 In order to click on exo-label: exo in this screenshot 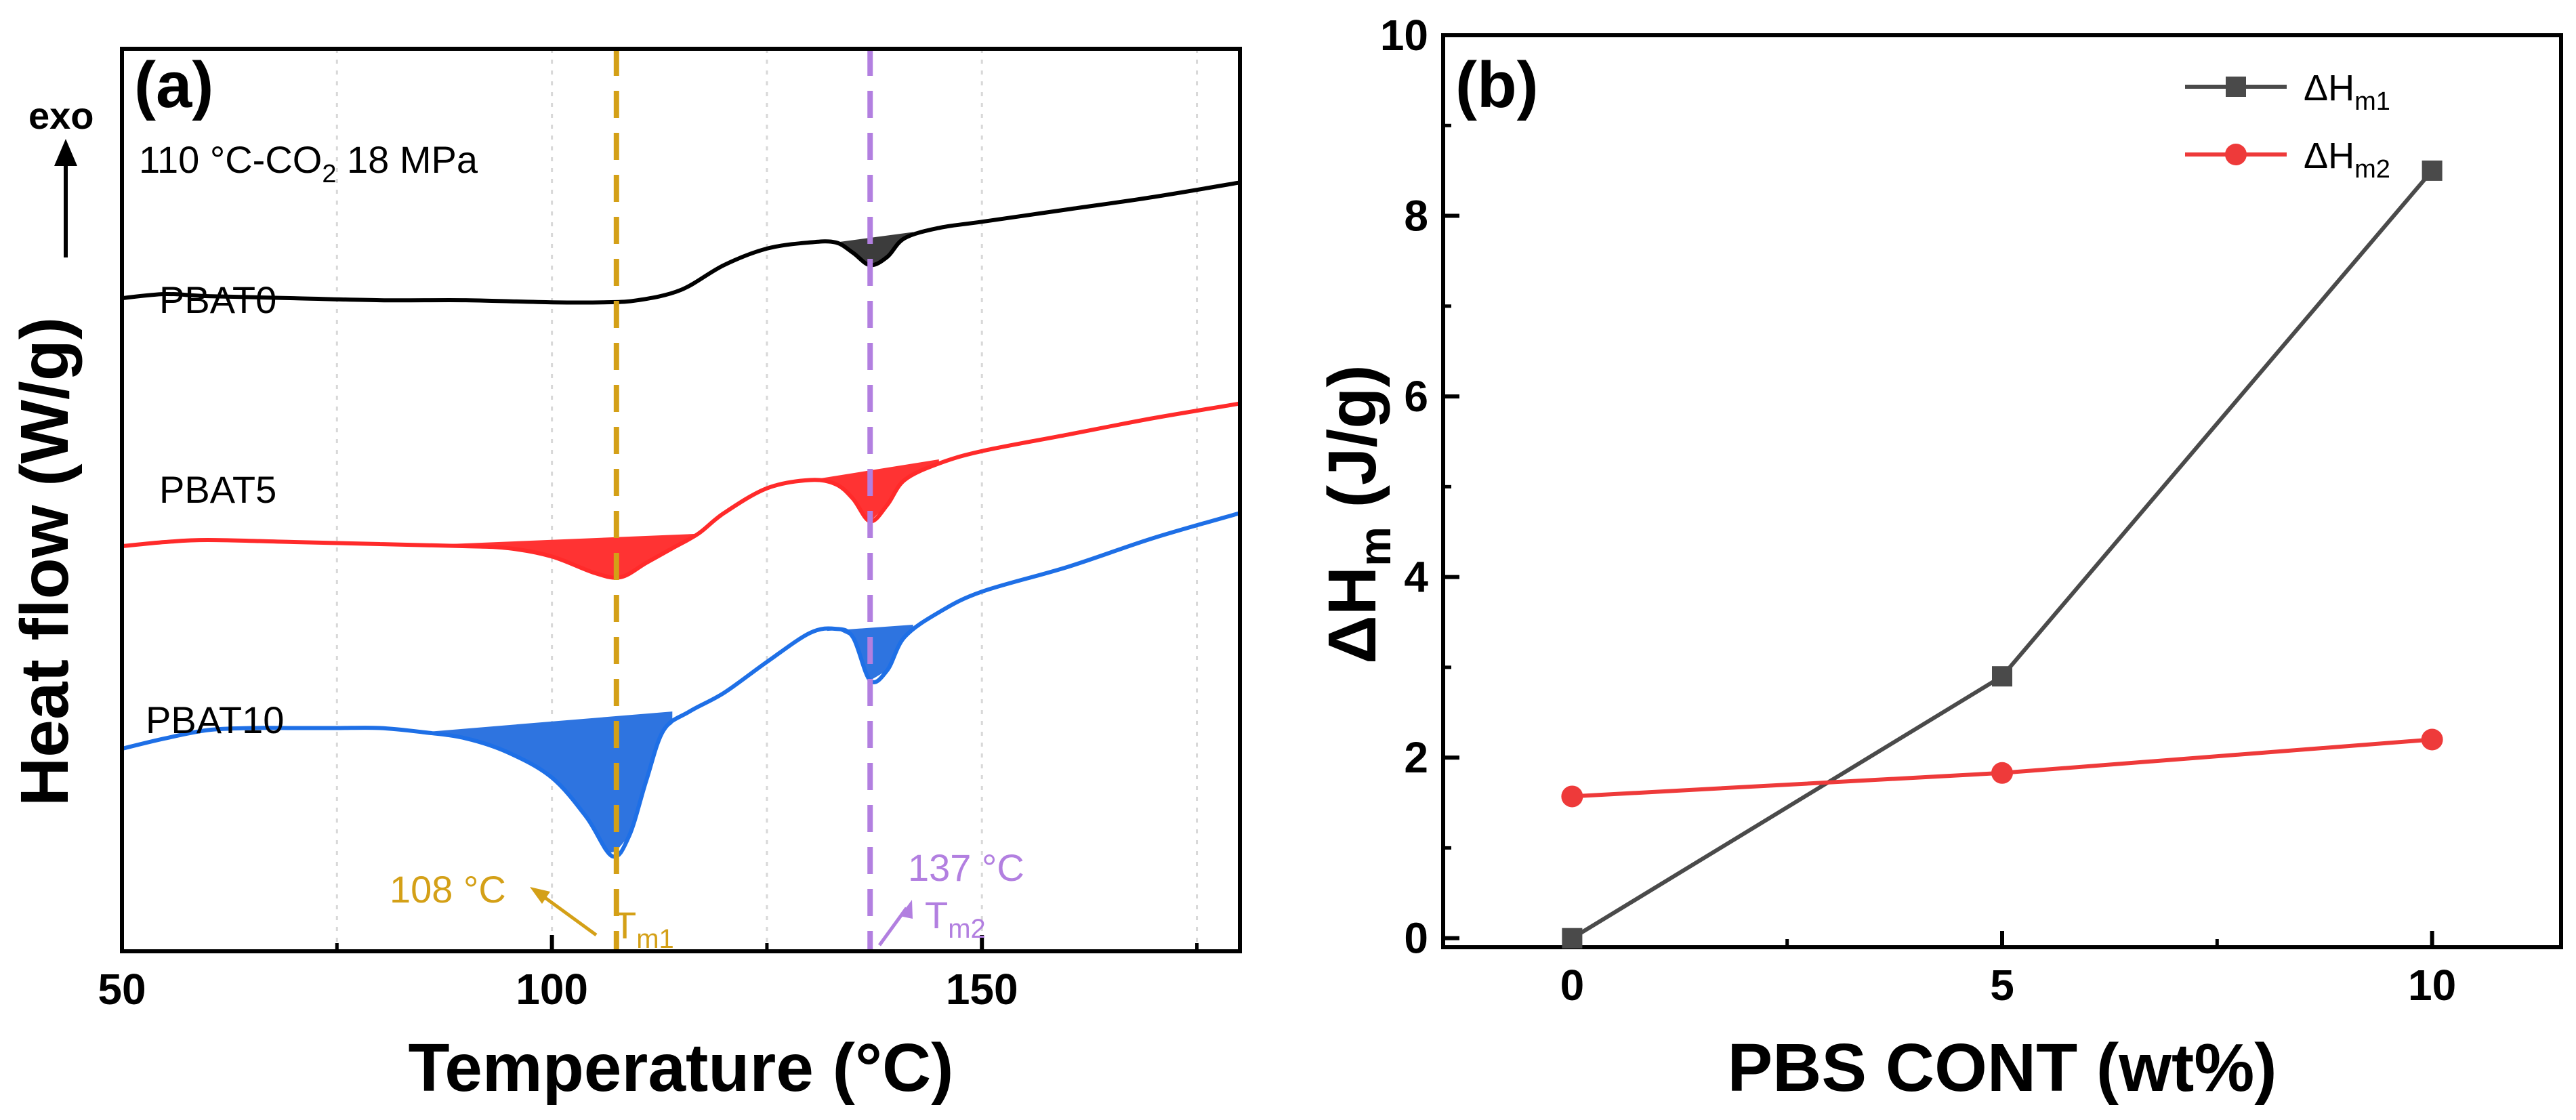, I will do `click(61, 115)`.